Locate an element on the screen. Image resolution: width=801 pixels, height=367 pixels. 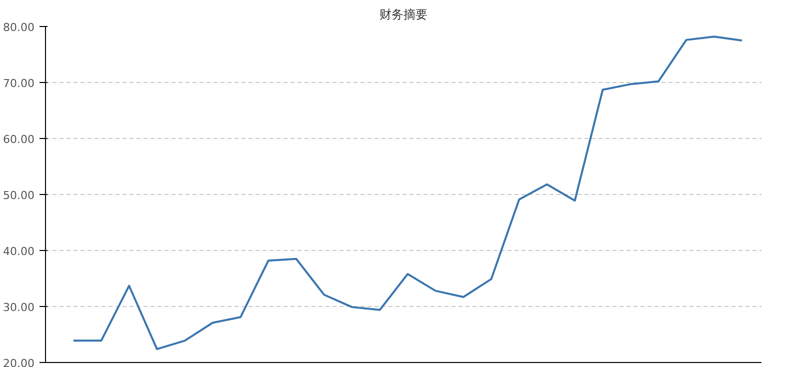
y-tick-label: 60.00 is located at coordinates (19, 139).